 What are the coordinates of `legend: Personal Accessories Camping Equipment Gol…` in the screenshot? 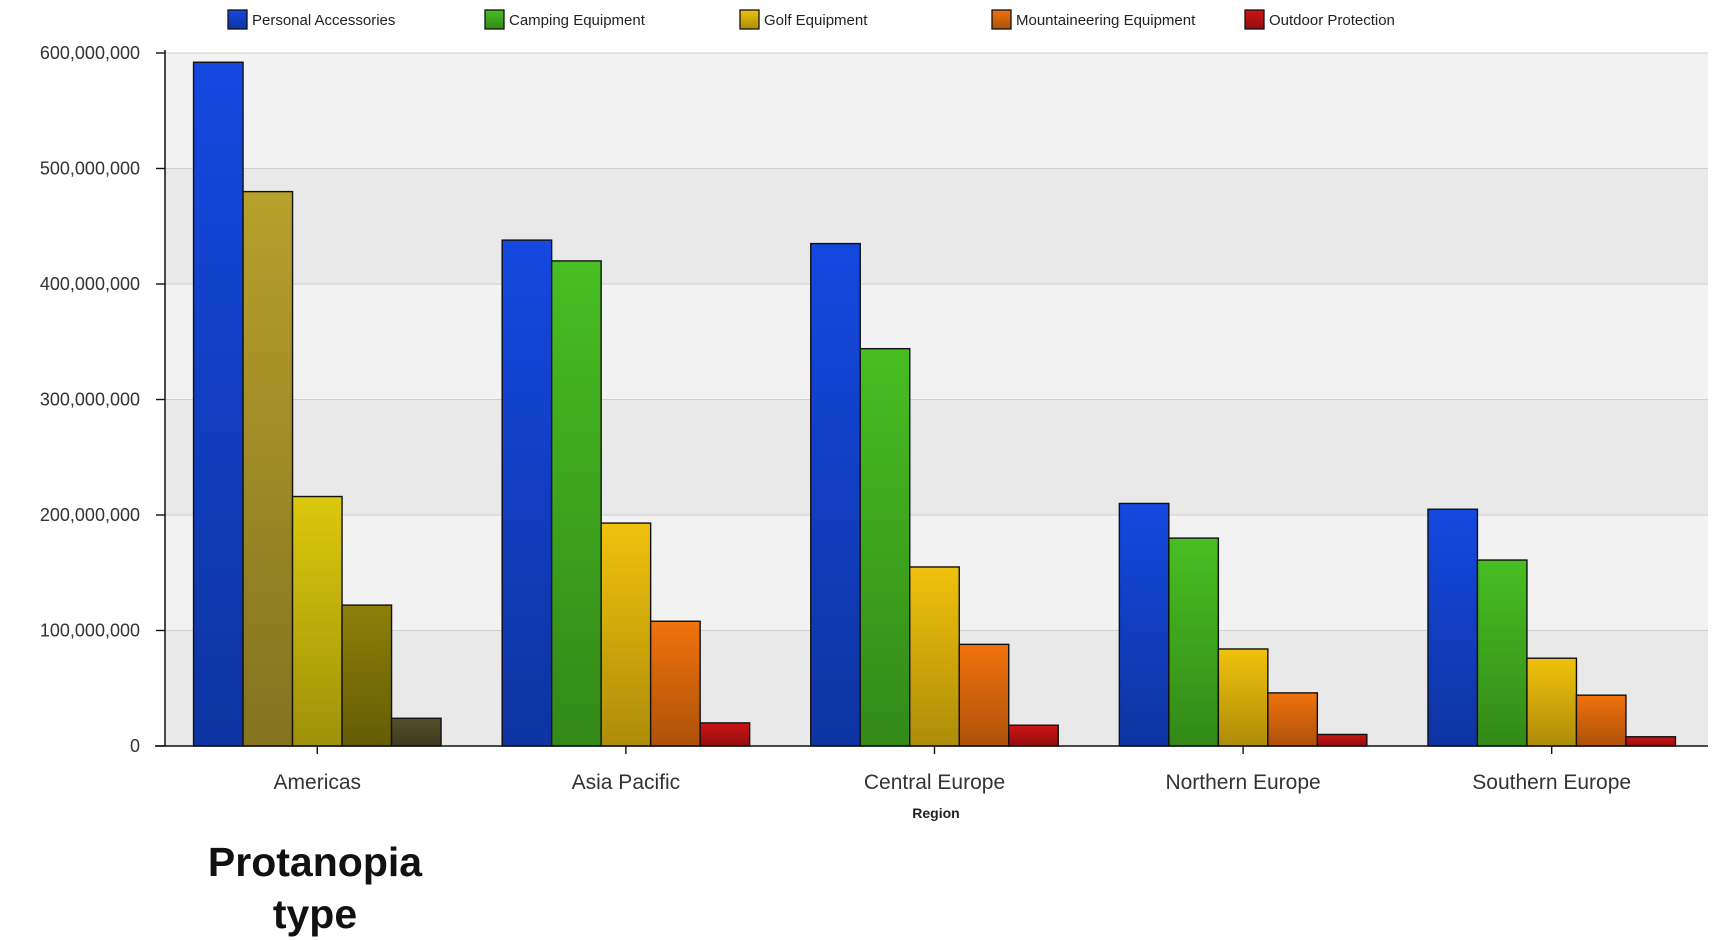 It's located at (811, 19).